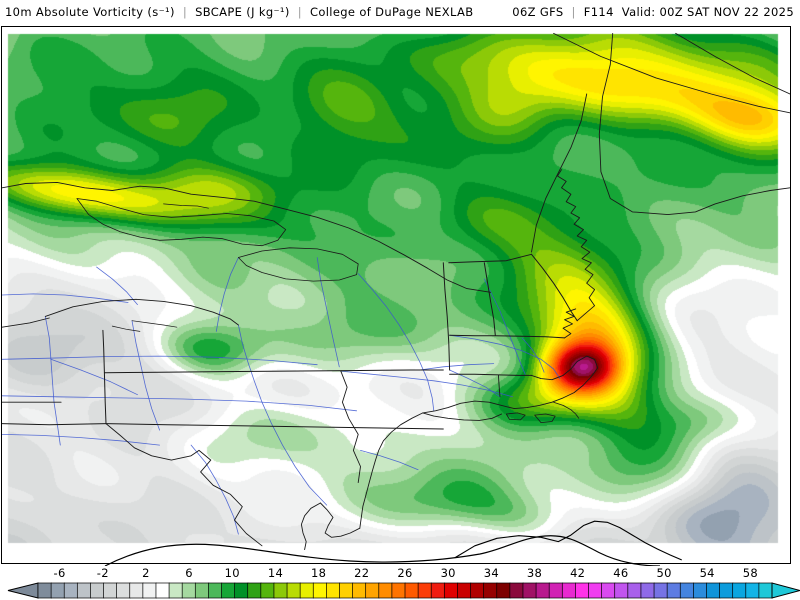 The width and height of the screenshot is (800, 600). Describe the element at coordinates (232, 573) in the screenshot. I see `colorbar-tick-4: 10` at that location.